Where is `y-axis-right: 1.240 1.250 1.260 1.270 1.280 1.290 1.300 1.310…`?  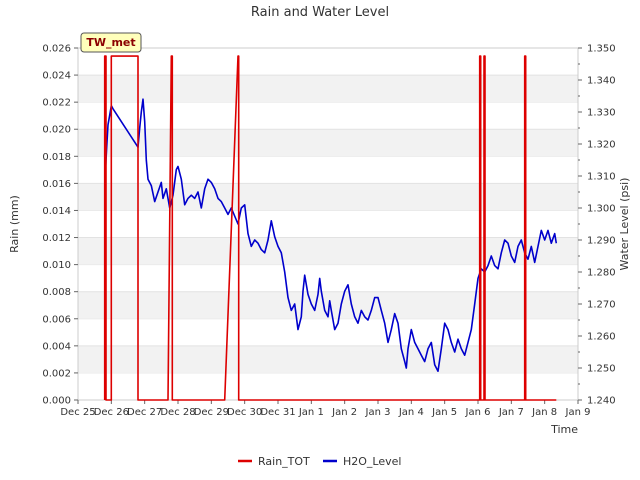
y-axis-right: 1.240 1.250 1.260 1.270 1.280 1.290 1.300 1.310… is located at coordinates (597, 225).